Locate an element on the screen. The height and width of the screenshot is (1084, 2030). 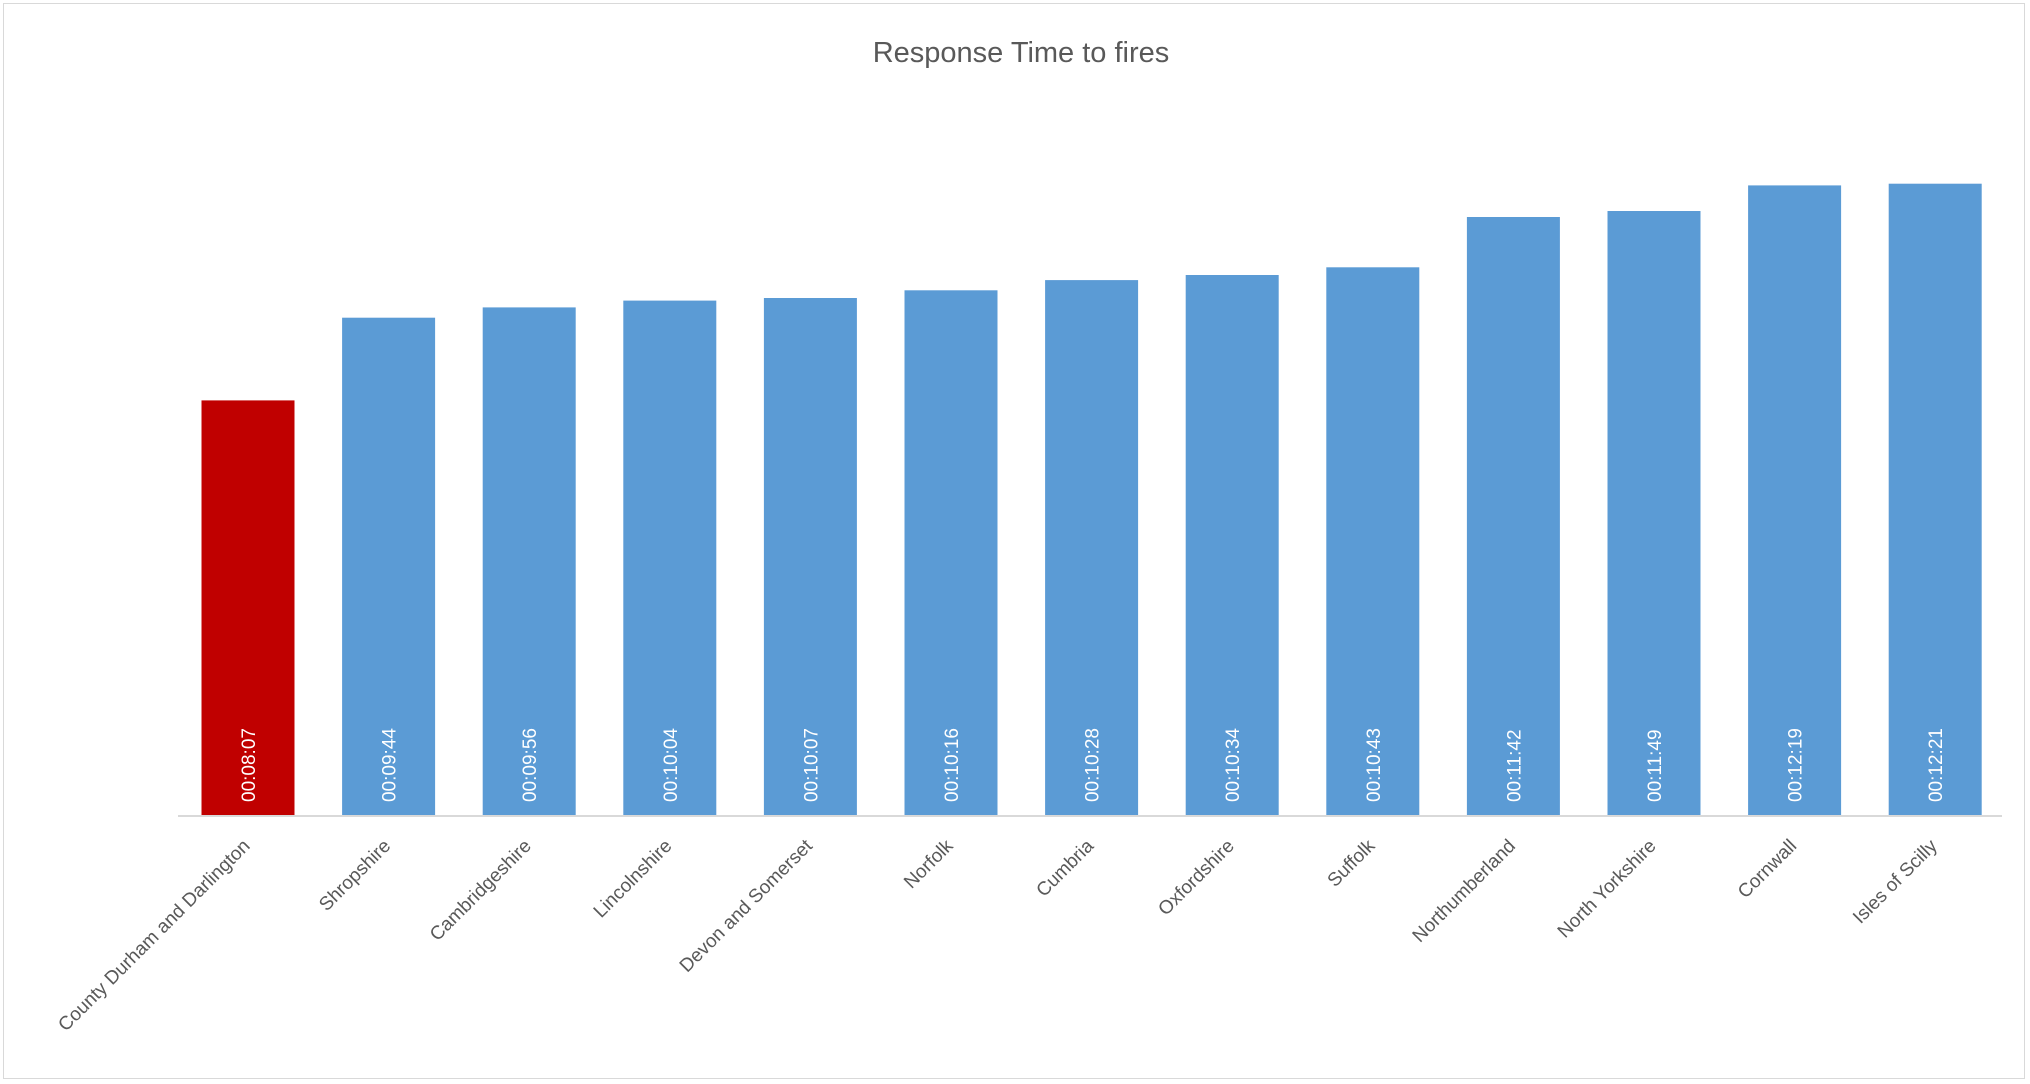
bar-value-label: 00:09:56 is located at coordinates (530, 765).